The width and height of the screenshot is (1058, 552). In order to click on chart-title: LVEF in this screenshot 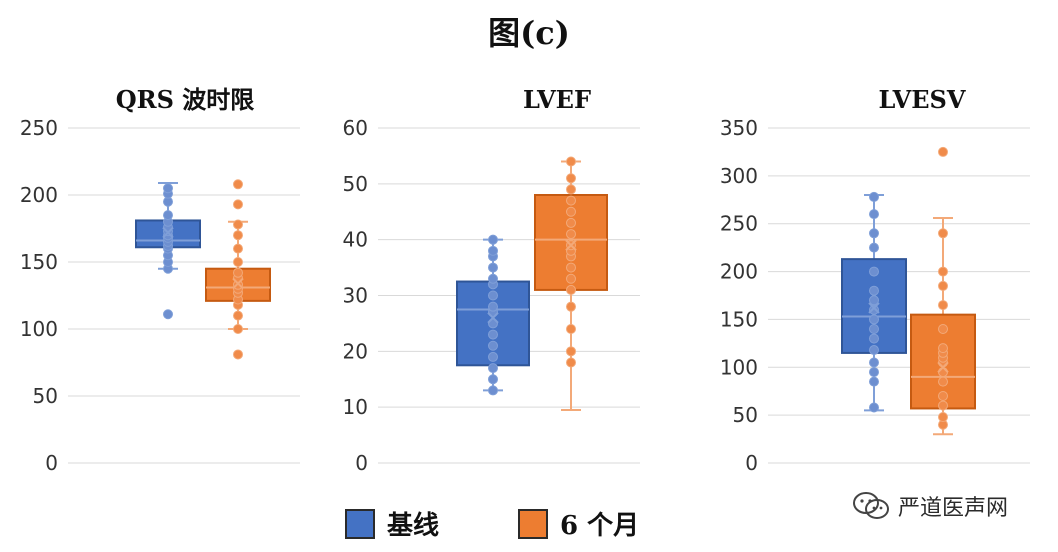, I will do `click(557, 99)`.